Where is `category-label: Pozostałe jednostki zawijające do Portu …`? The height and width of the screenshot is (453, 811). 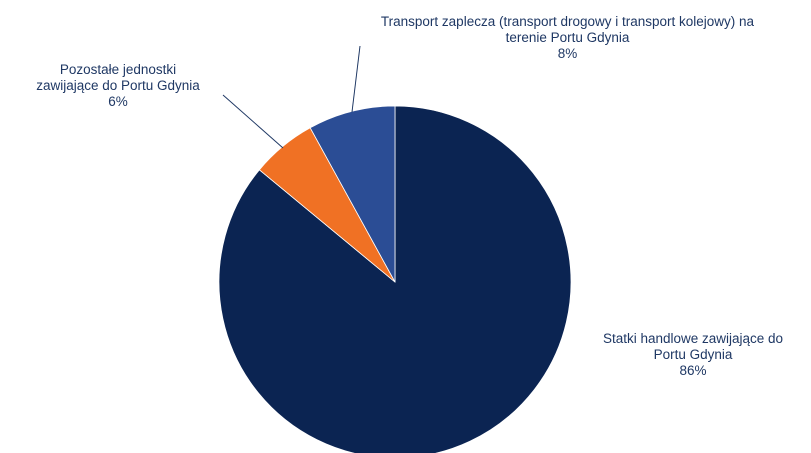
category-label: Pozostałe jednostki zawijające do Portu … is located at coordinates (118, 77).